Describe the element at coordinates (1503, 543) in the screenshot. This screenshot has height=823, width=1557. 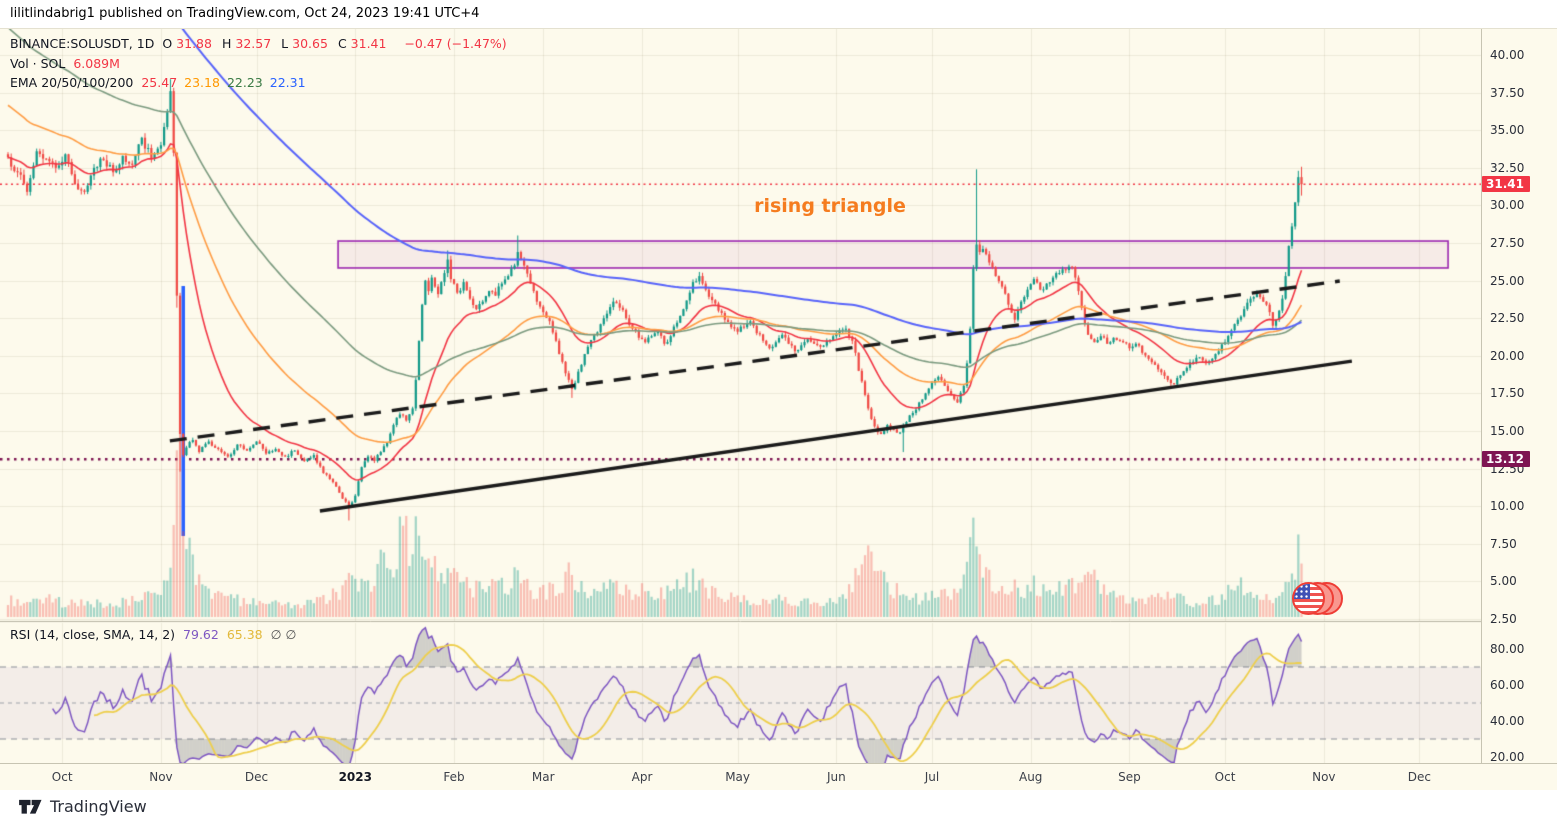
I see `price-tick-label: 7.50` at that location.